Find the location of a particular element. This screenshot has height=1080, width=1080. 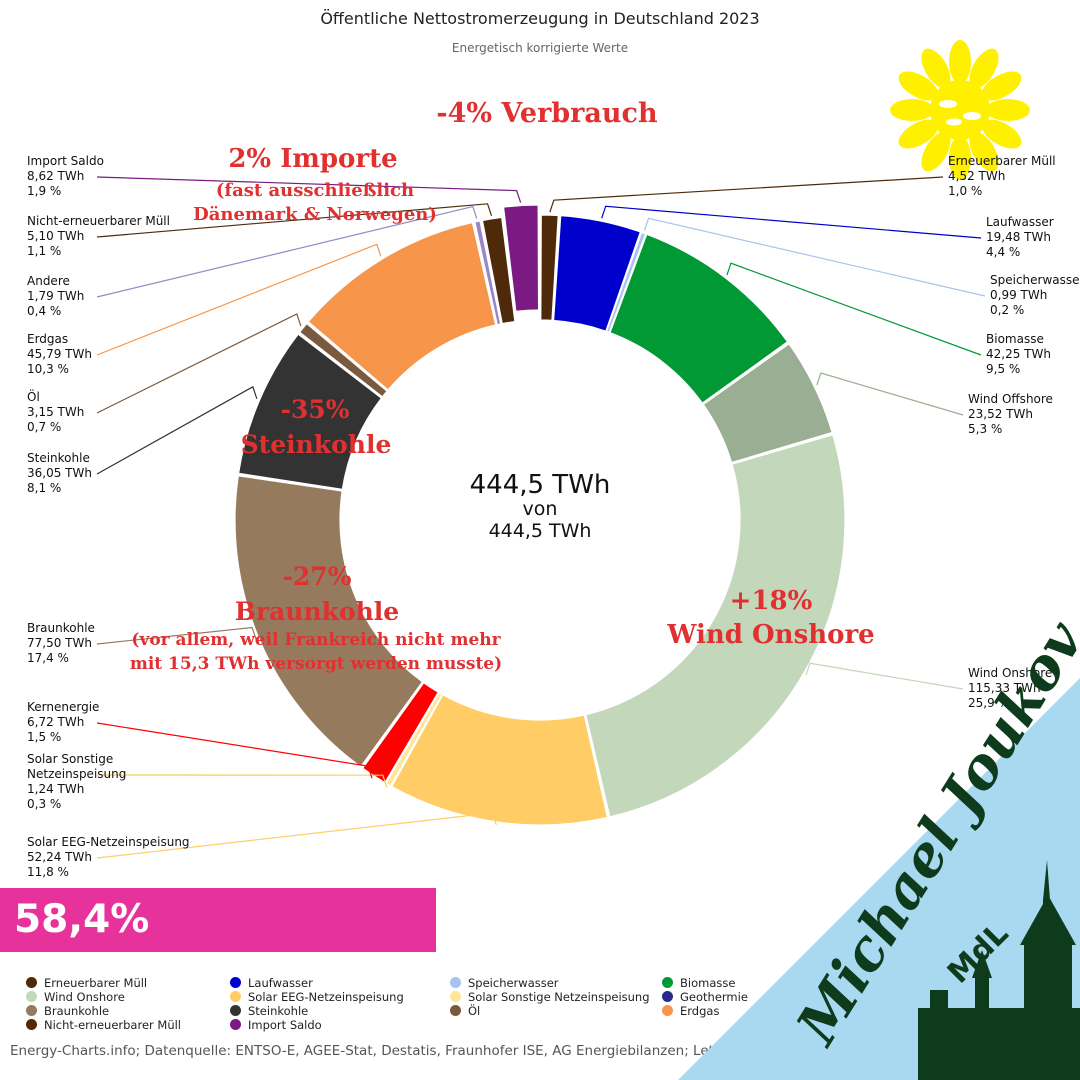

slice-speicherwasser is located at coordinates (626, 282).